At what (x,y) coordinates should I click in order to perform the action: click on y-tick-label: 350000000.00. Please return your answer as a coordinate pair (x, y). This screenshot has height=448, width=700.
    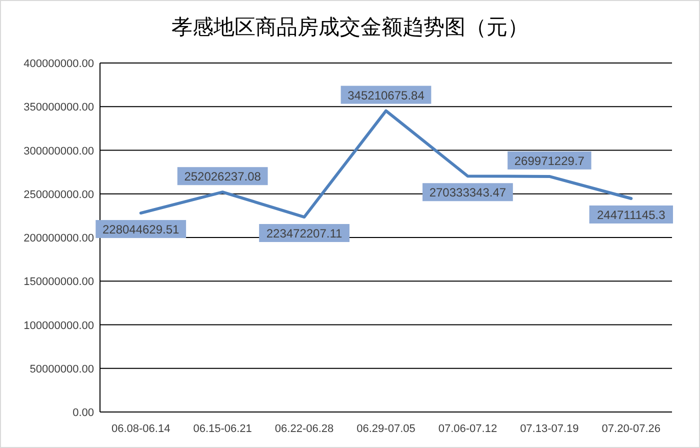
    Looking at the image, I should click on (59, 108).